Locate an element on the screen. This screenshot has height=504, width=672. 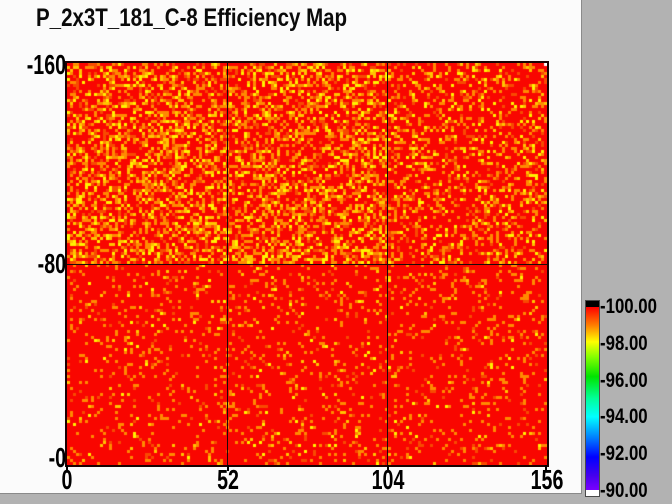
colorbar-tick-label-96: -96.00 is located at coordinates (624, 380).